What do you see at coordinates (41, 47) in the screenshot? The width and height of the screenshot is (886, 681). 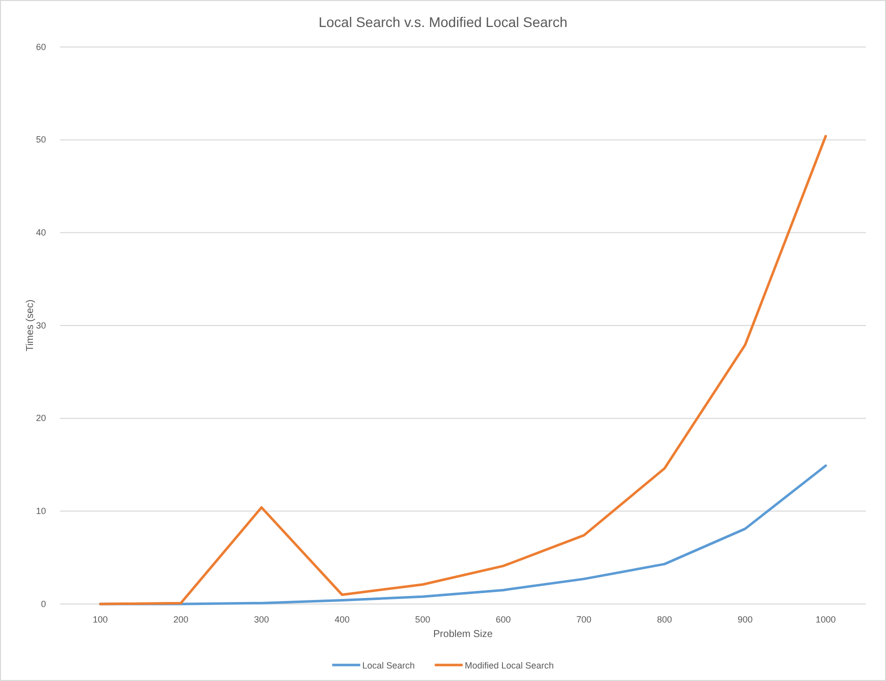 I see `y-tick-label: 60` at bounding box center [41, 47].